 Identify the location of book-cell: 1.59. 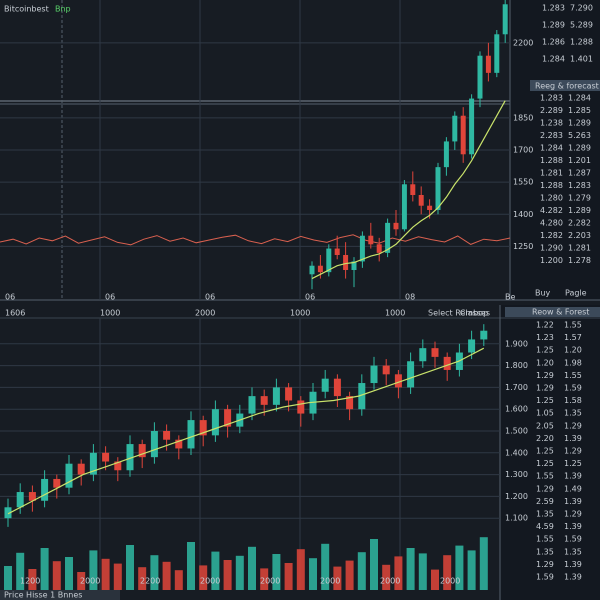
(545, 577).